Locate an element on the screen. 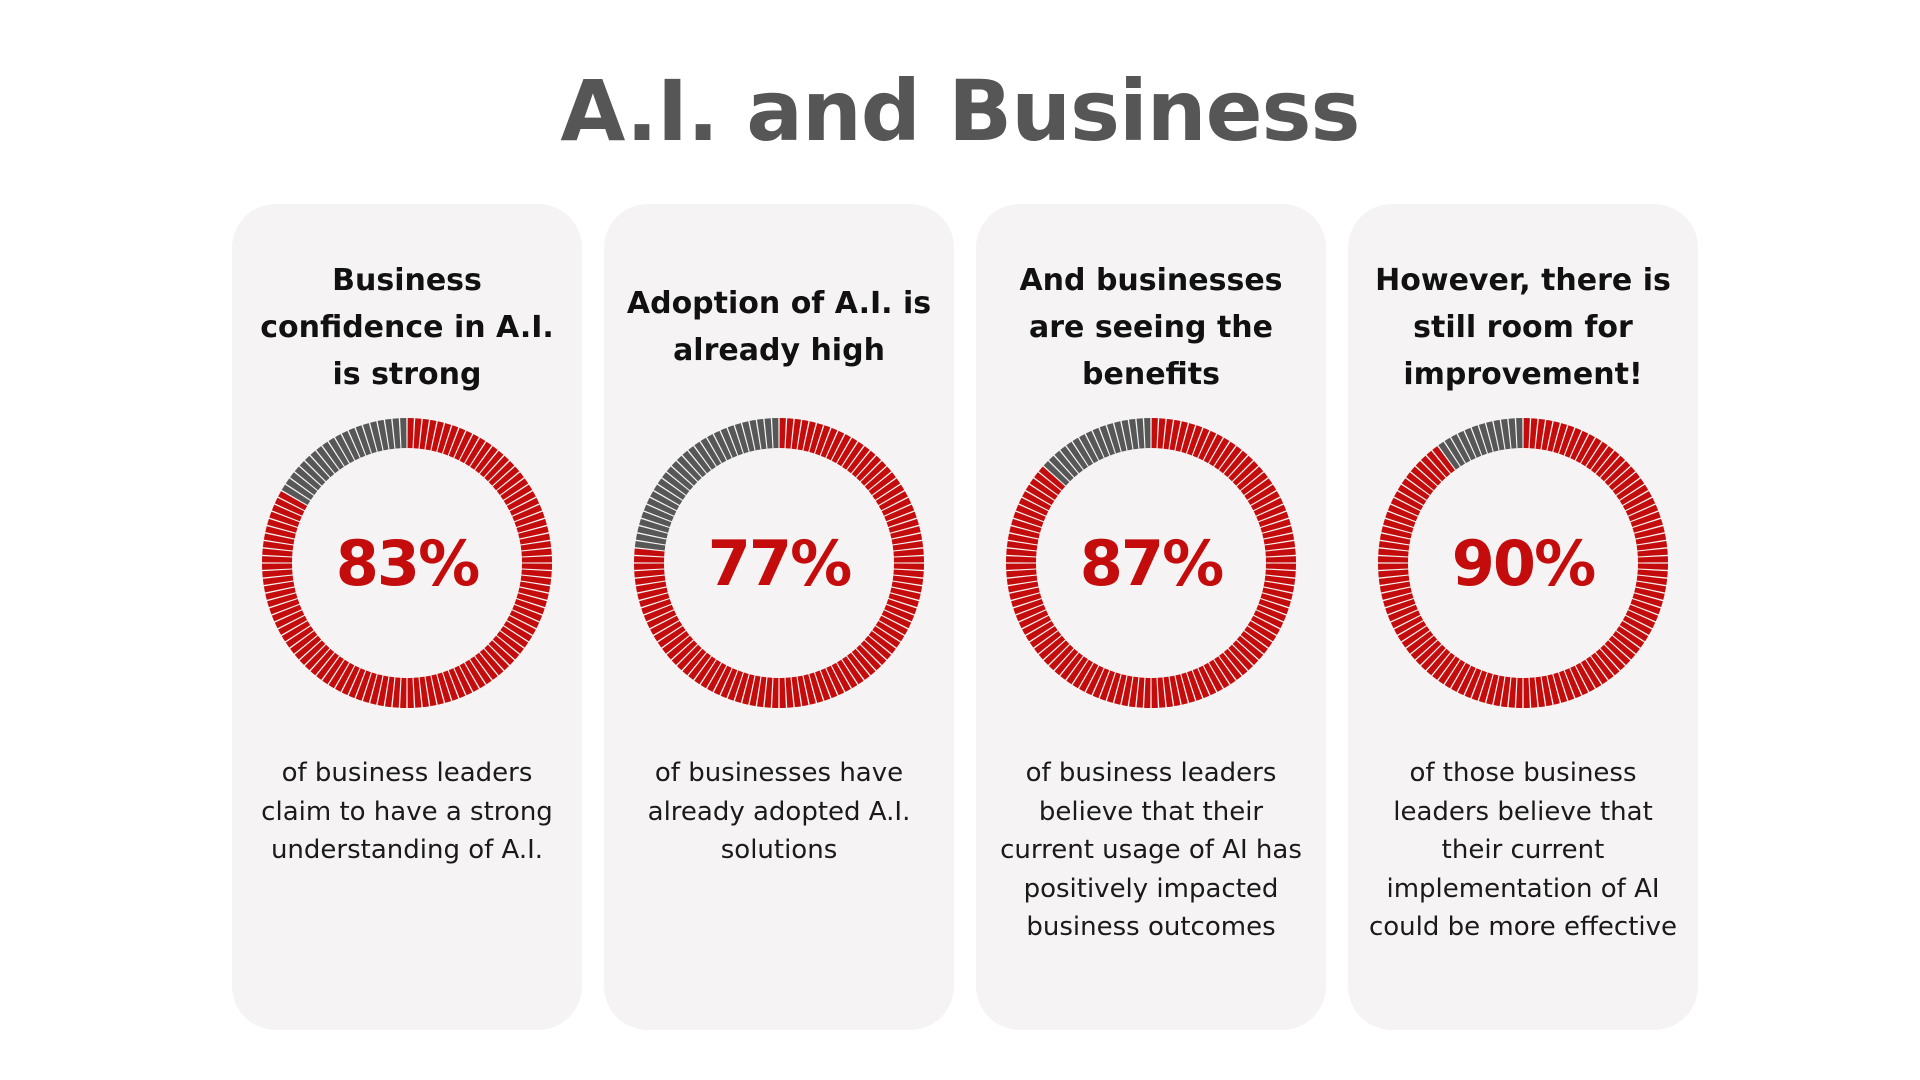 The width and height of the screenshot is (1920, 1080). donut-value-label: 87% is located at coordinates (1151, 563).